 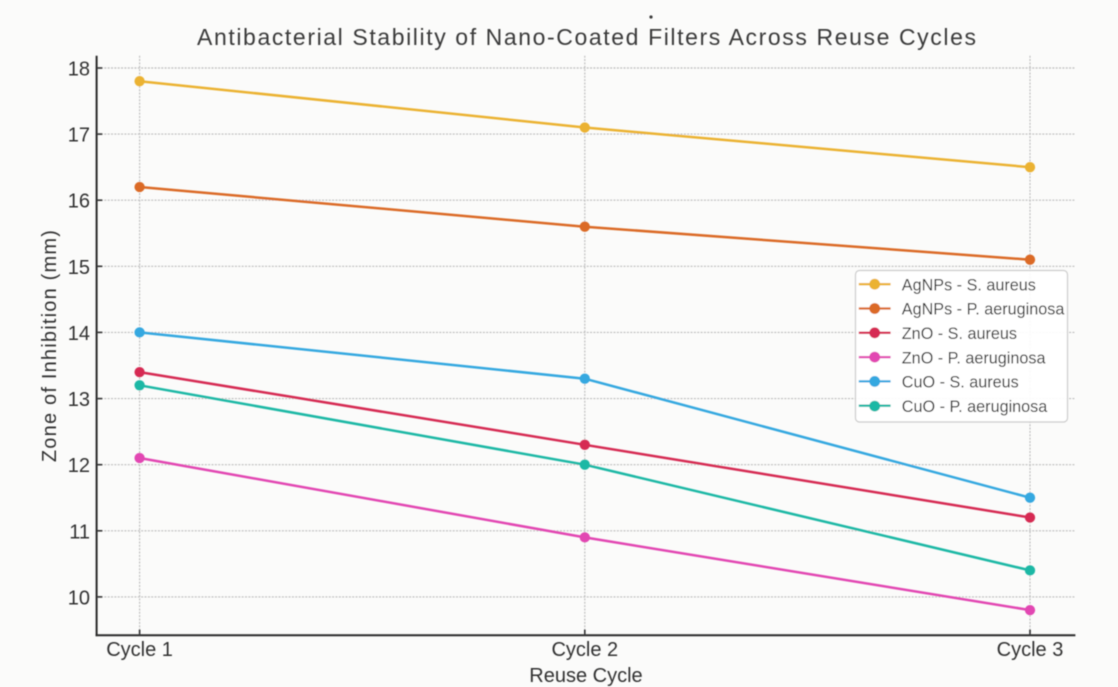 I want to click on svg-text: CuO - P. aeruginosa, so click(x=974, y=407).